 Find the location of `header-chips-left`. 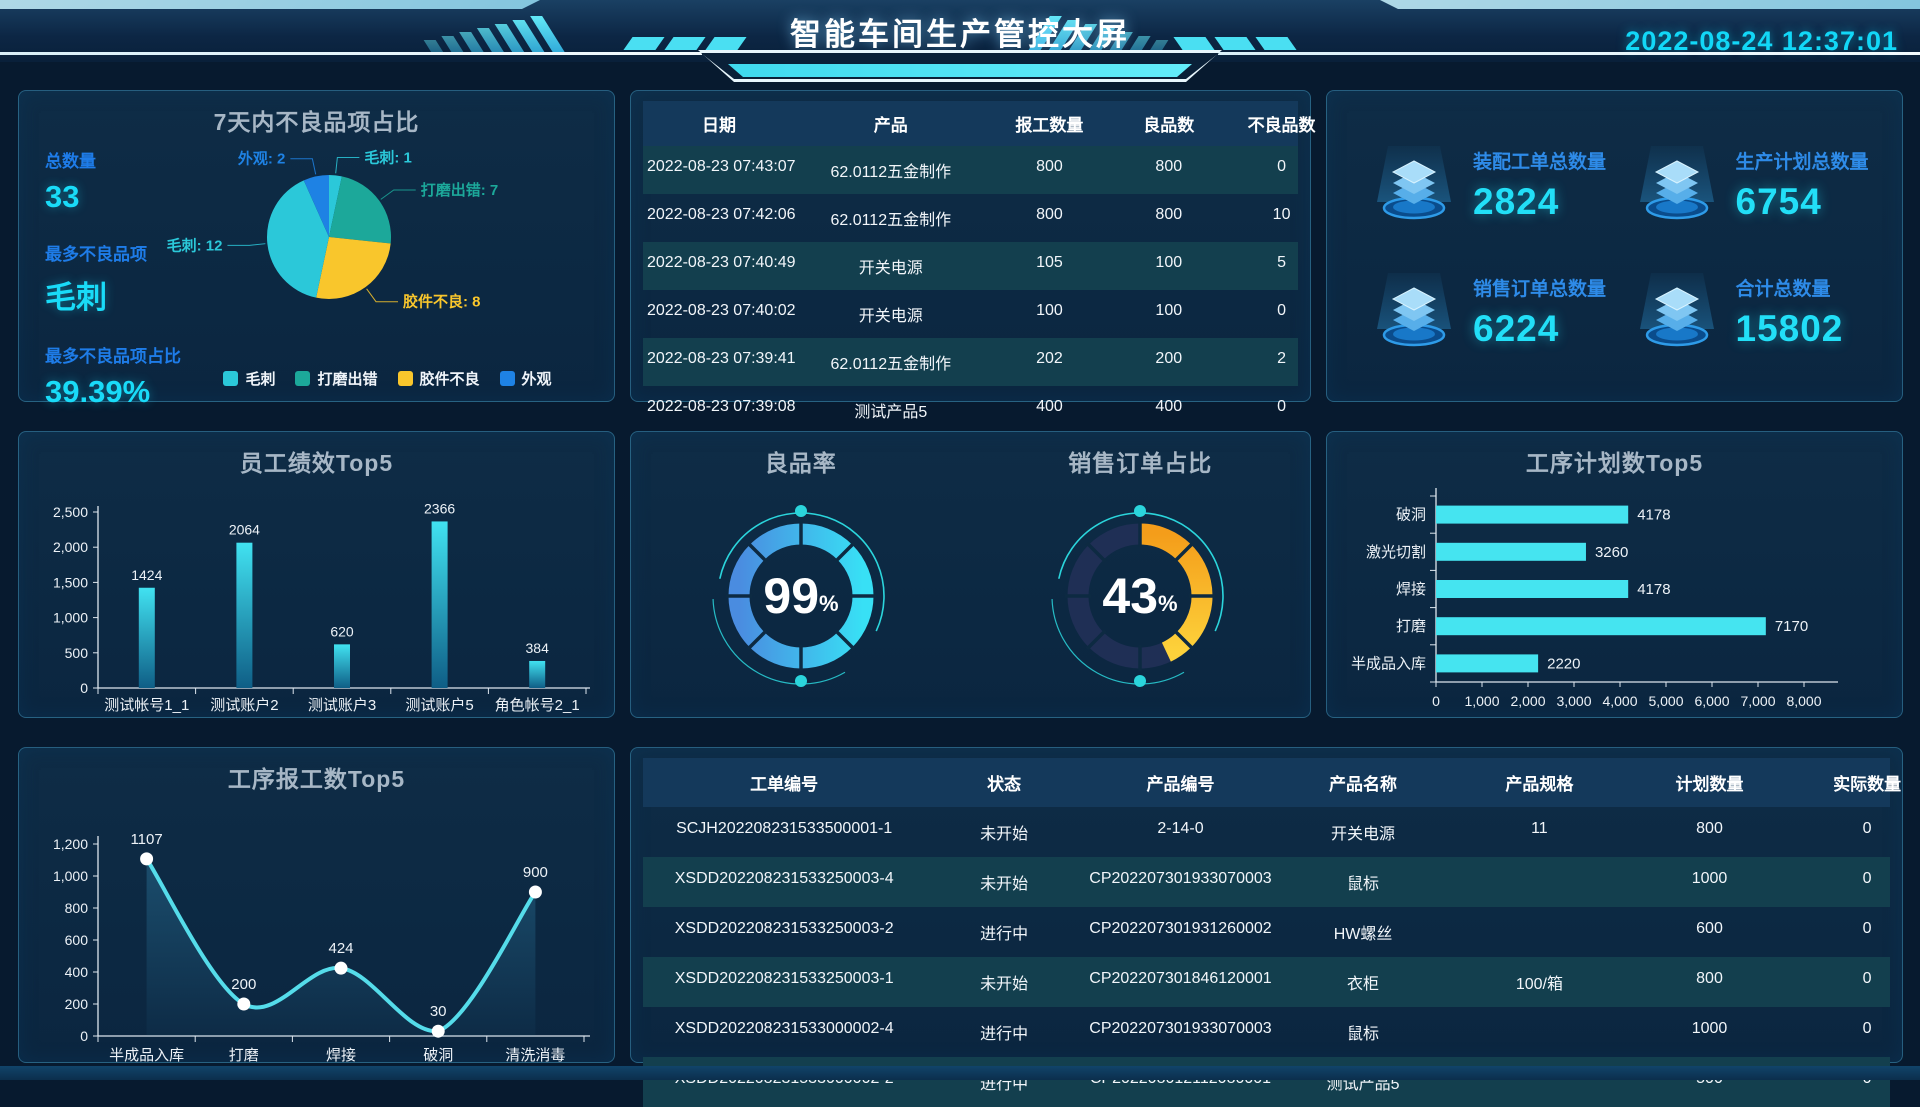

header-chips-left is located at coordinates (685, 43).